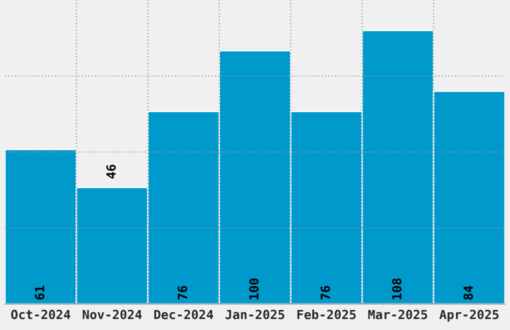 This screenshot has width=510, height=330. Describe the element at coordinates (254, 289) in the screenshot. I see `data-label: 100` at that location.